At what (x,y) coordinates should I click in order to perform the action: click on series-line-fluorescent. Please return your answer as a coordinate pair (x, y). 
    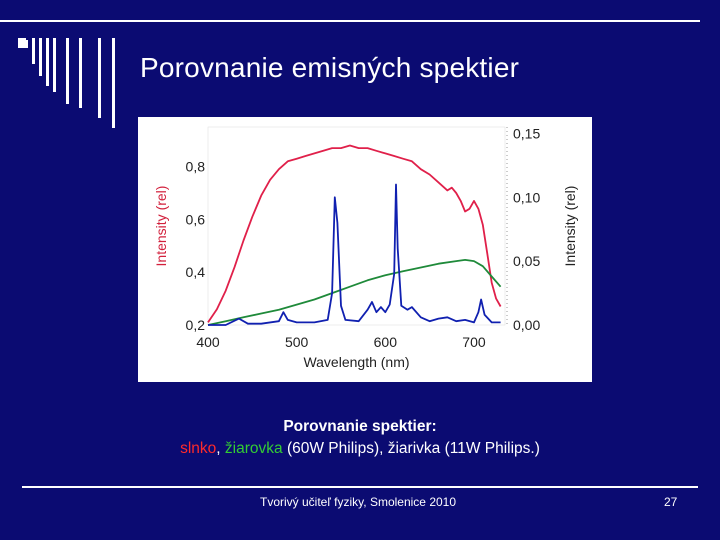
    Looking at the image, I should click on (354, 254).